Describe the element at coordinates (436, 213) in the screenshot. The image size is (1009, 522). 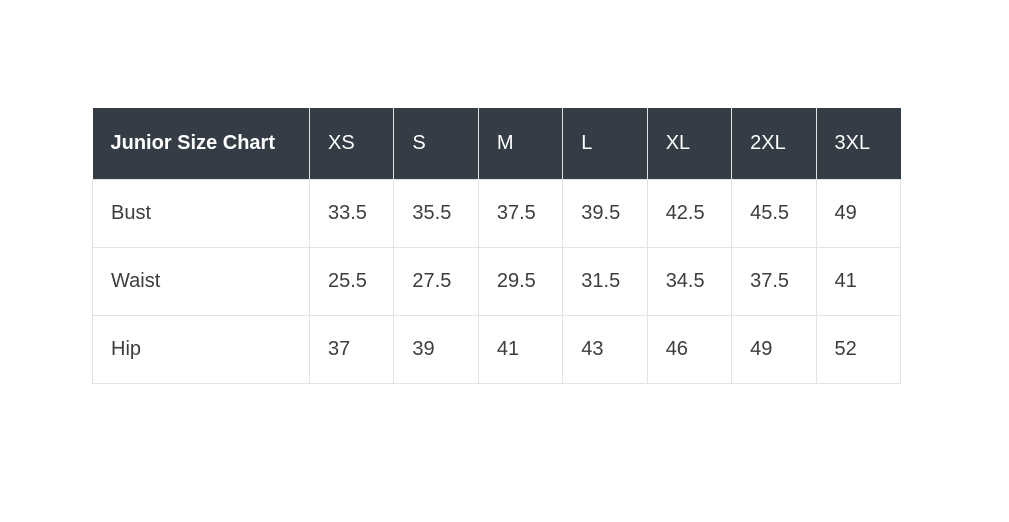
I see `measurement-value: 35.5` at that location.